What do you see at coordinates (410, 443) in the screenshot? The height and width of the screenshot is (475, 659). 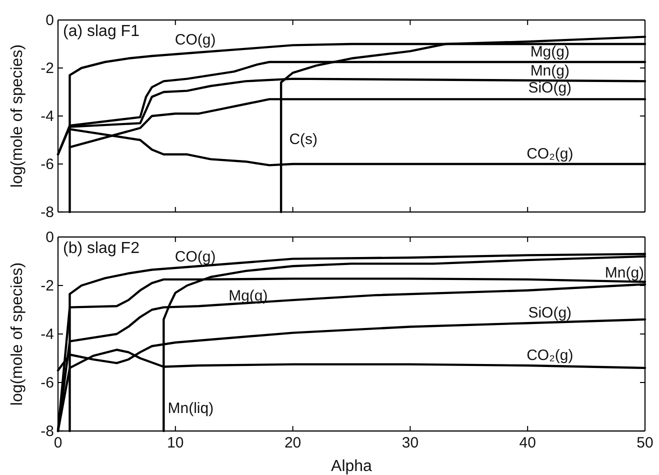 I see `x-tick-label: 30` at bounding box center [410, 443].